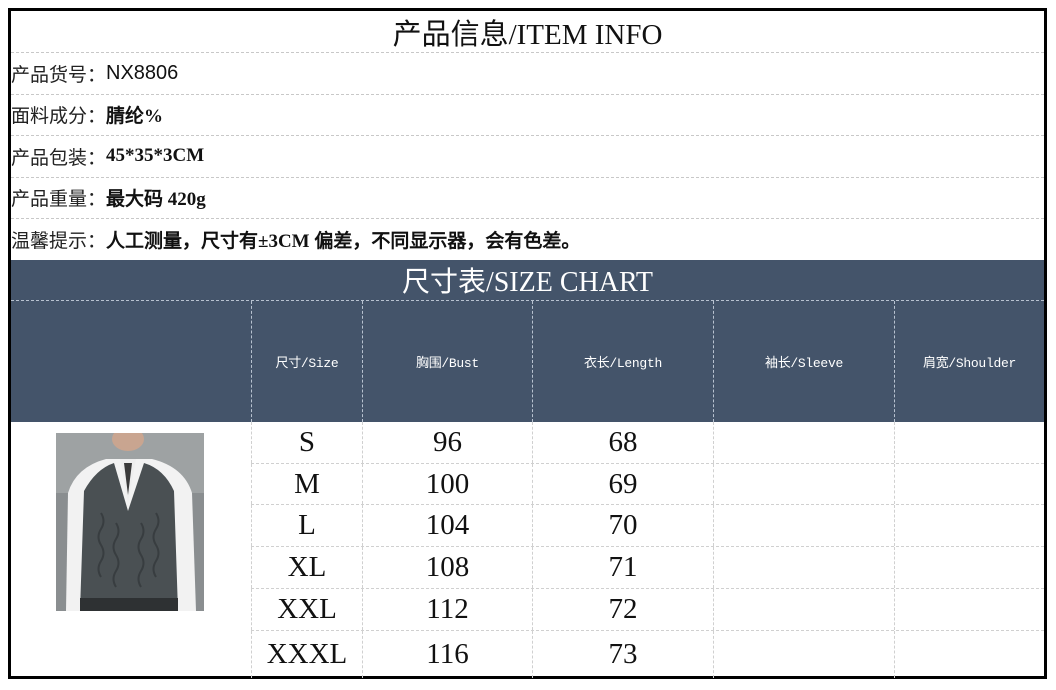  I want to click on size-row: XXL 112 72, so click(647, 610).